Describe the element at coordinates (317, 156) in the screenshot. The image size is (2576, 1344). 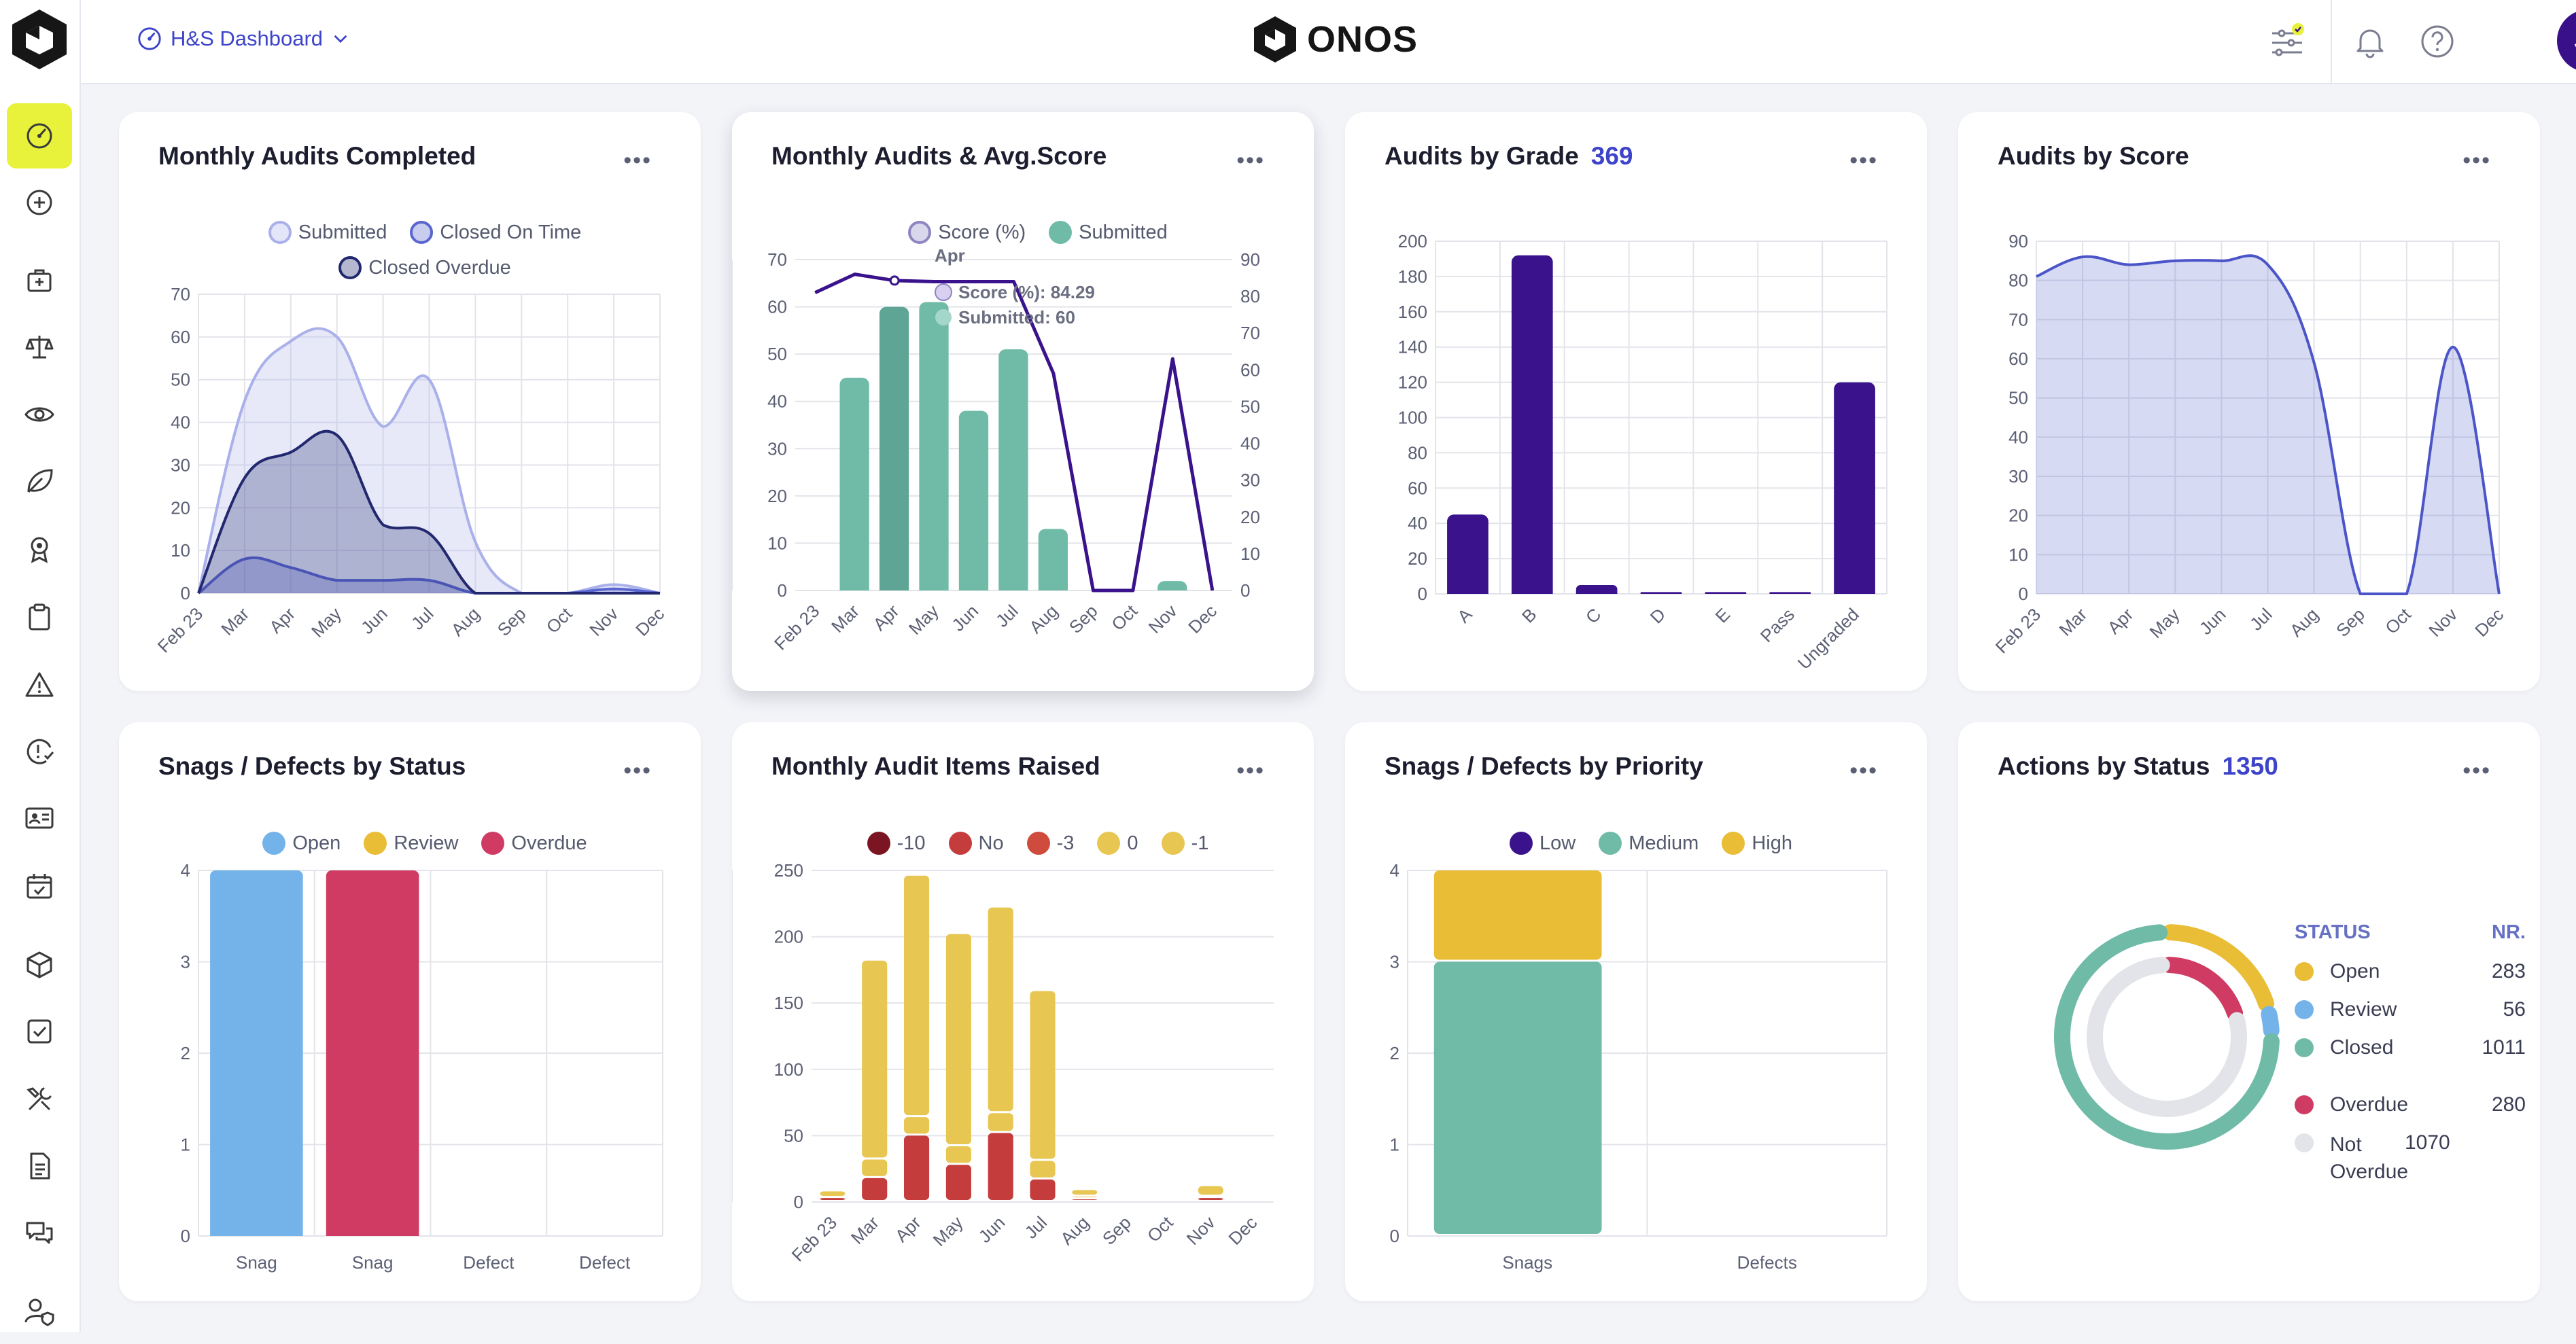
I see `card-title: Monthly Audits Completed` at that location.